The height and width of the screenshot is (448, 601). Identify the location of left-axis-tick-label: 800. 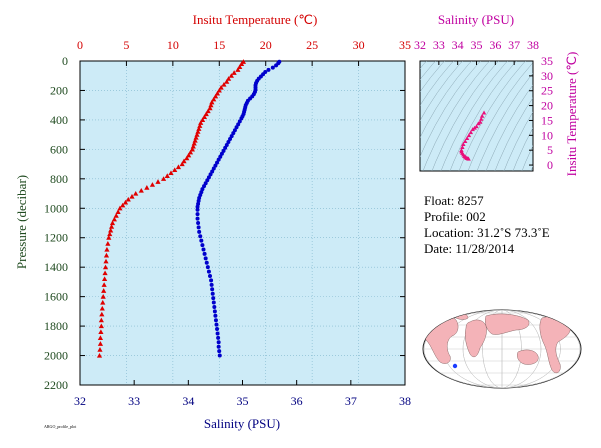
(59, 179).